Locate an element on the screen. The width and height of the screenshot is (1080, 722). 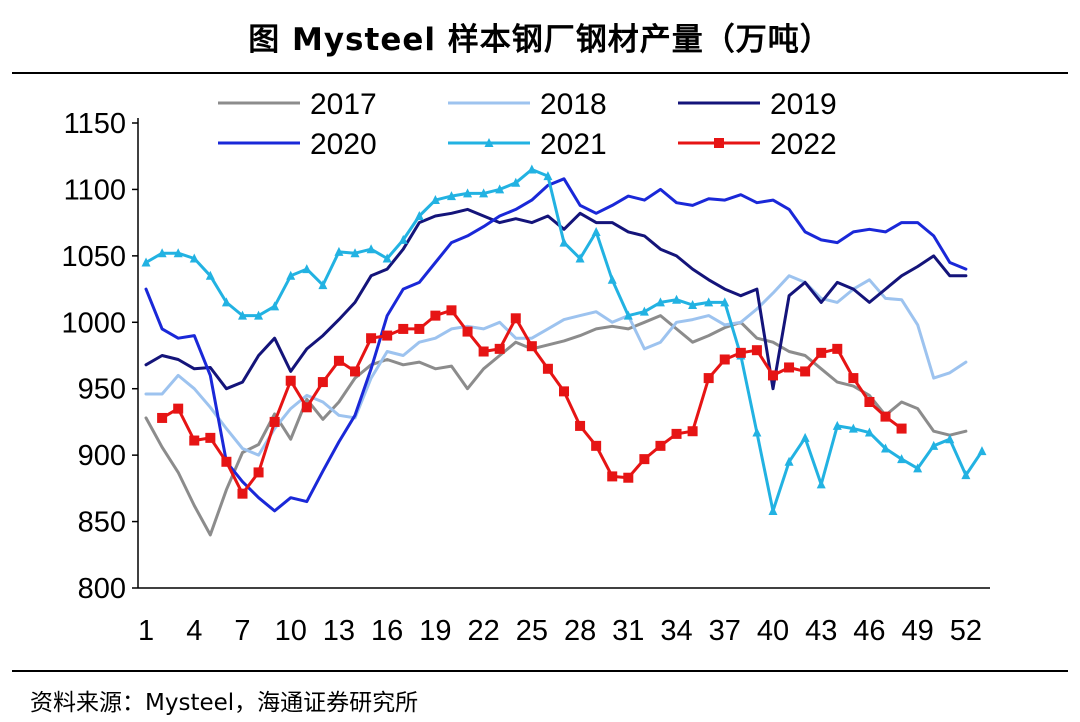
y-tick-label: 1150 is located at coordinates (95, 124).